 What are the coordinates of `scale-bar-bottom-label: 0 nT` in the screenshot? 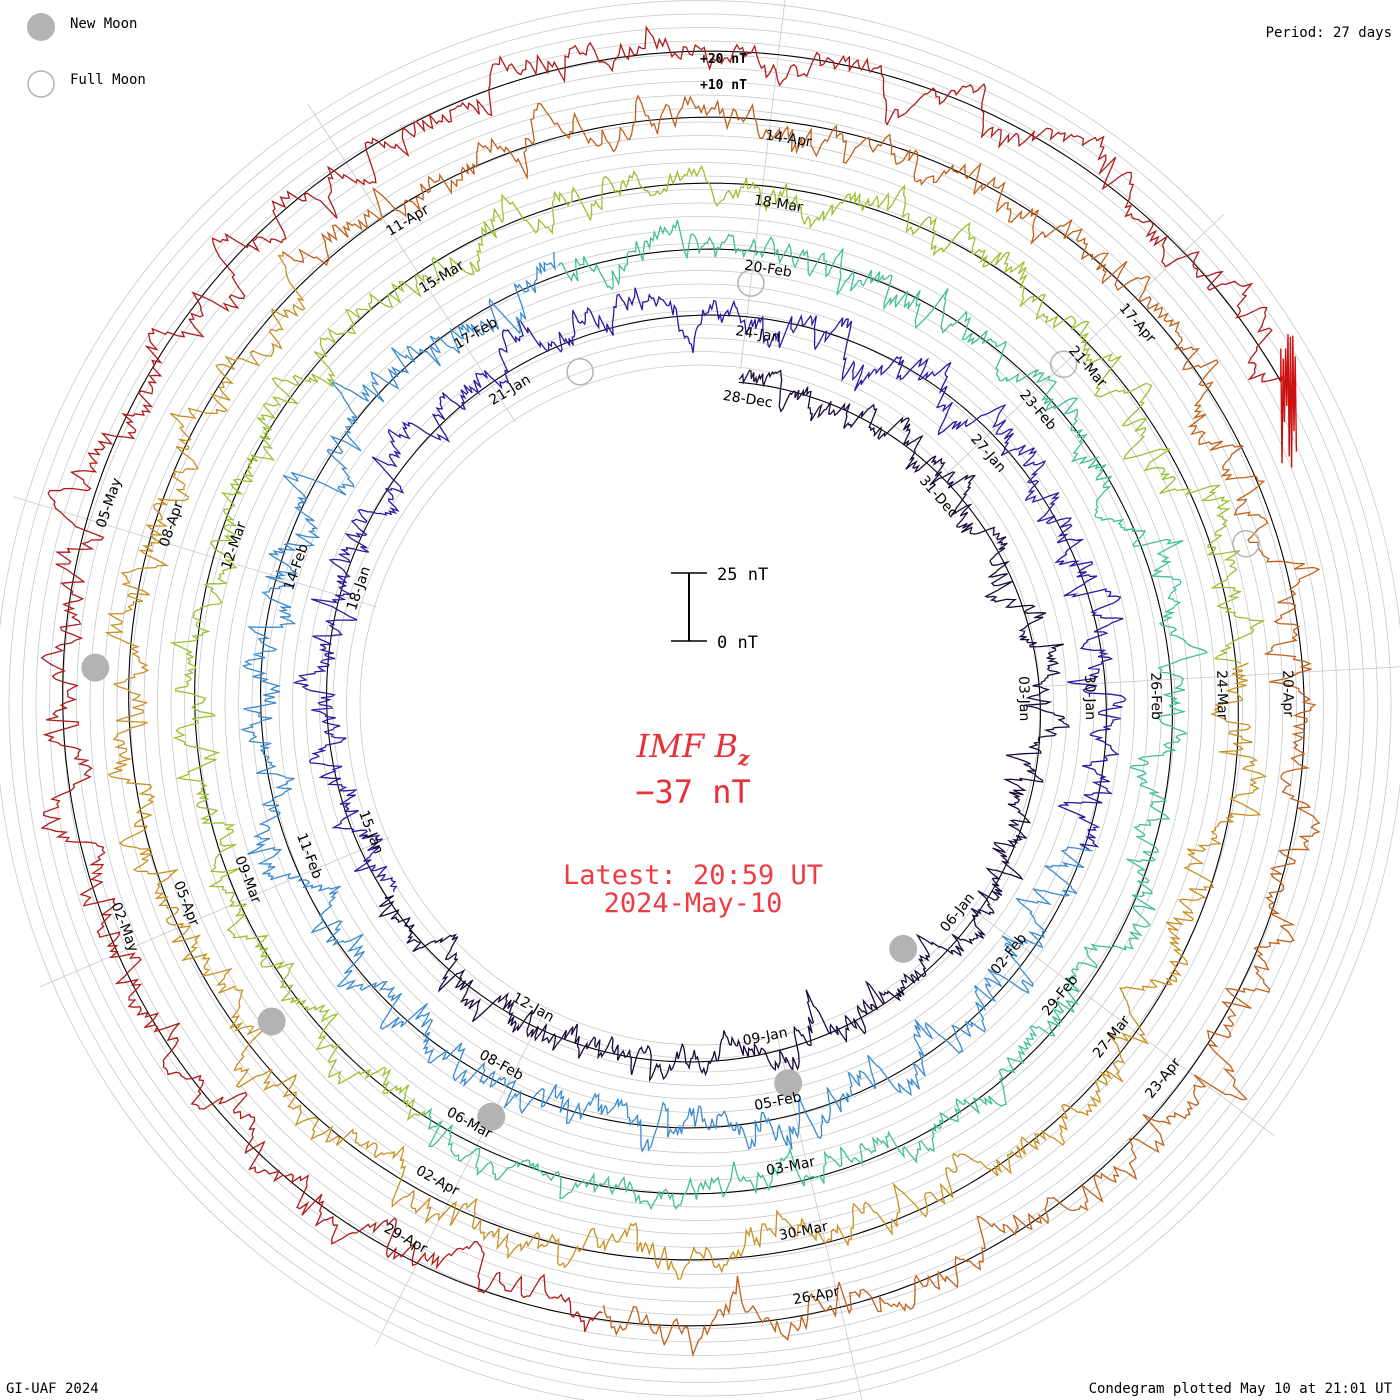 It's located at (737, 643).